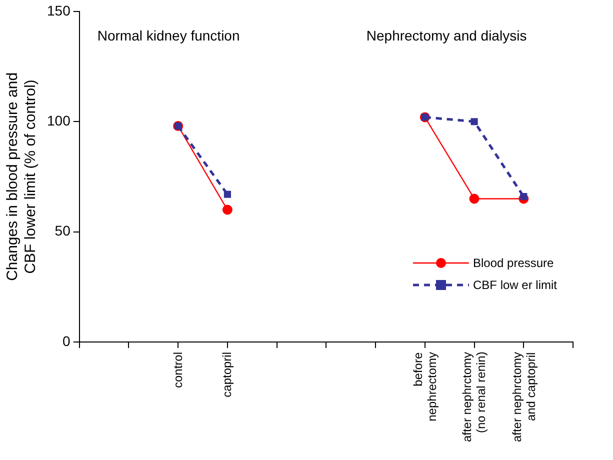 Image resolution: width=613 pixels, height=460 pixels. Describe the element at coordinates (515, 285) in the screenshot. I see `legend-label: CBF low er limit` at that location.